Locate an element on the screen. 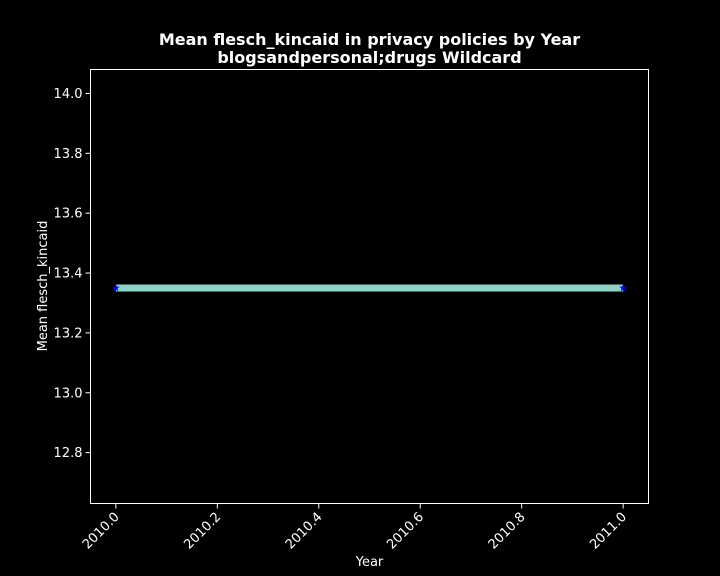 This screenshot has height=576, width=720. y-tick-label: 13.0 is located at coordinates (68, 393).